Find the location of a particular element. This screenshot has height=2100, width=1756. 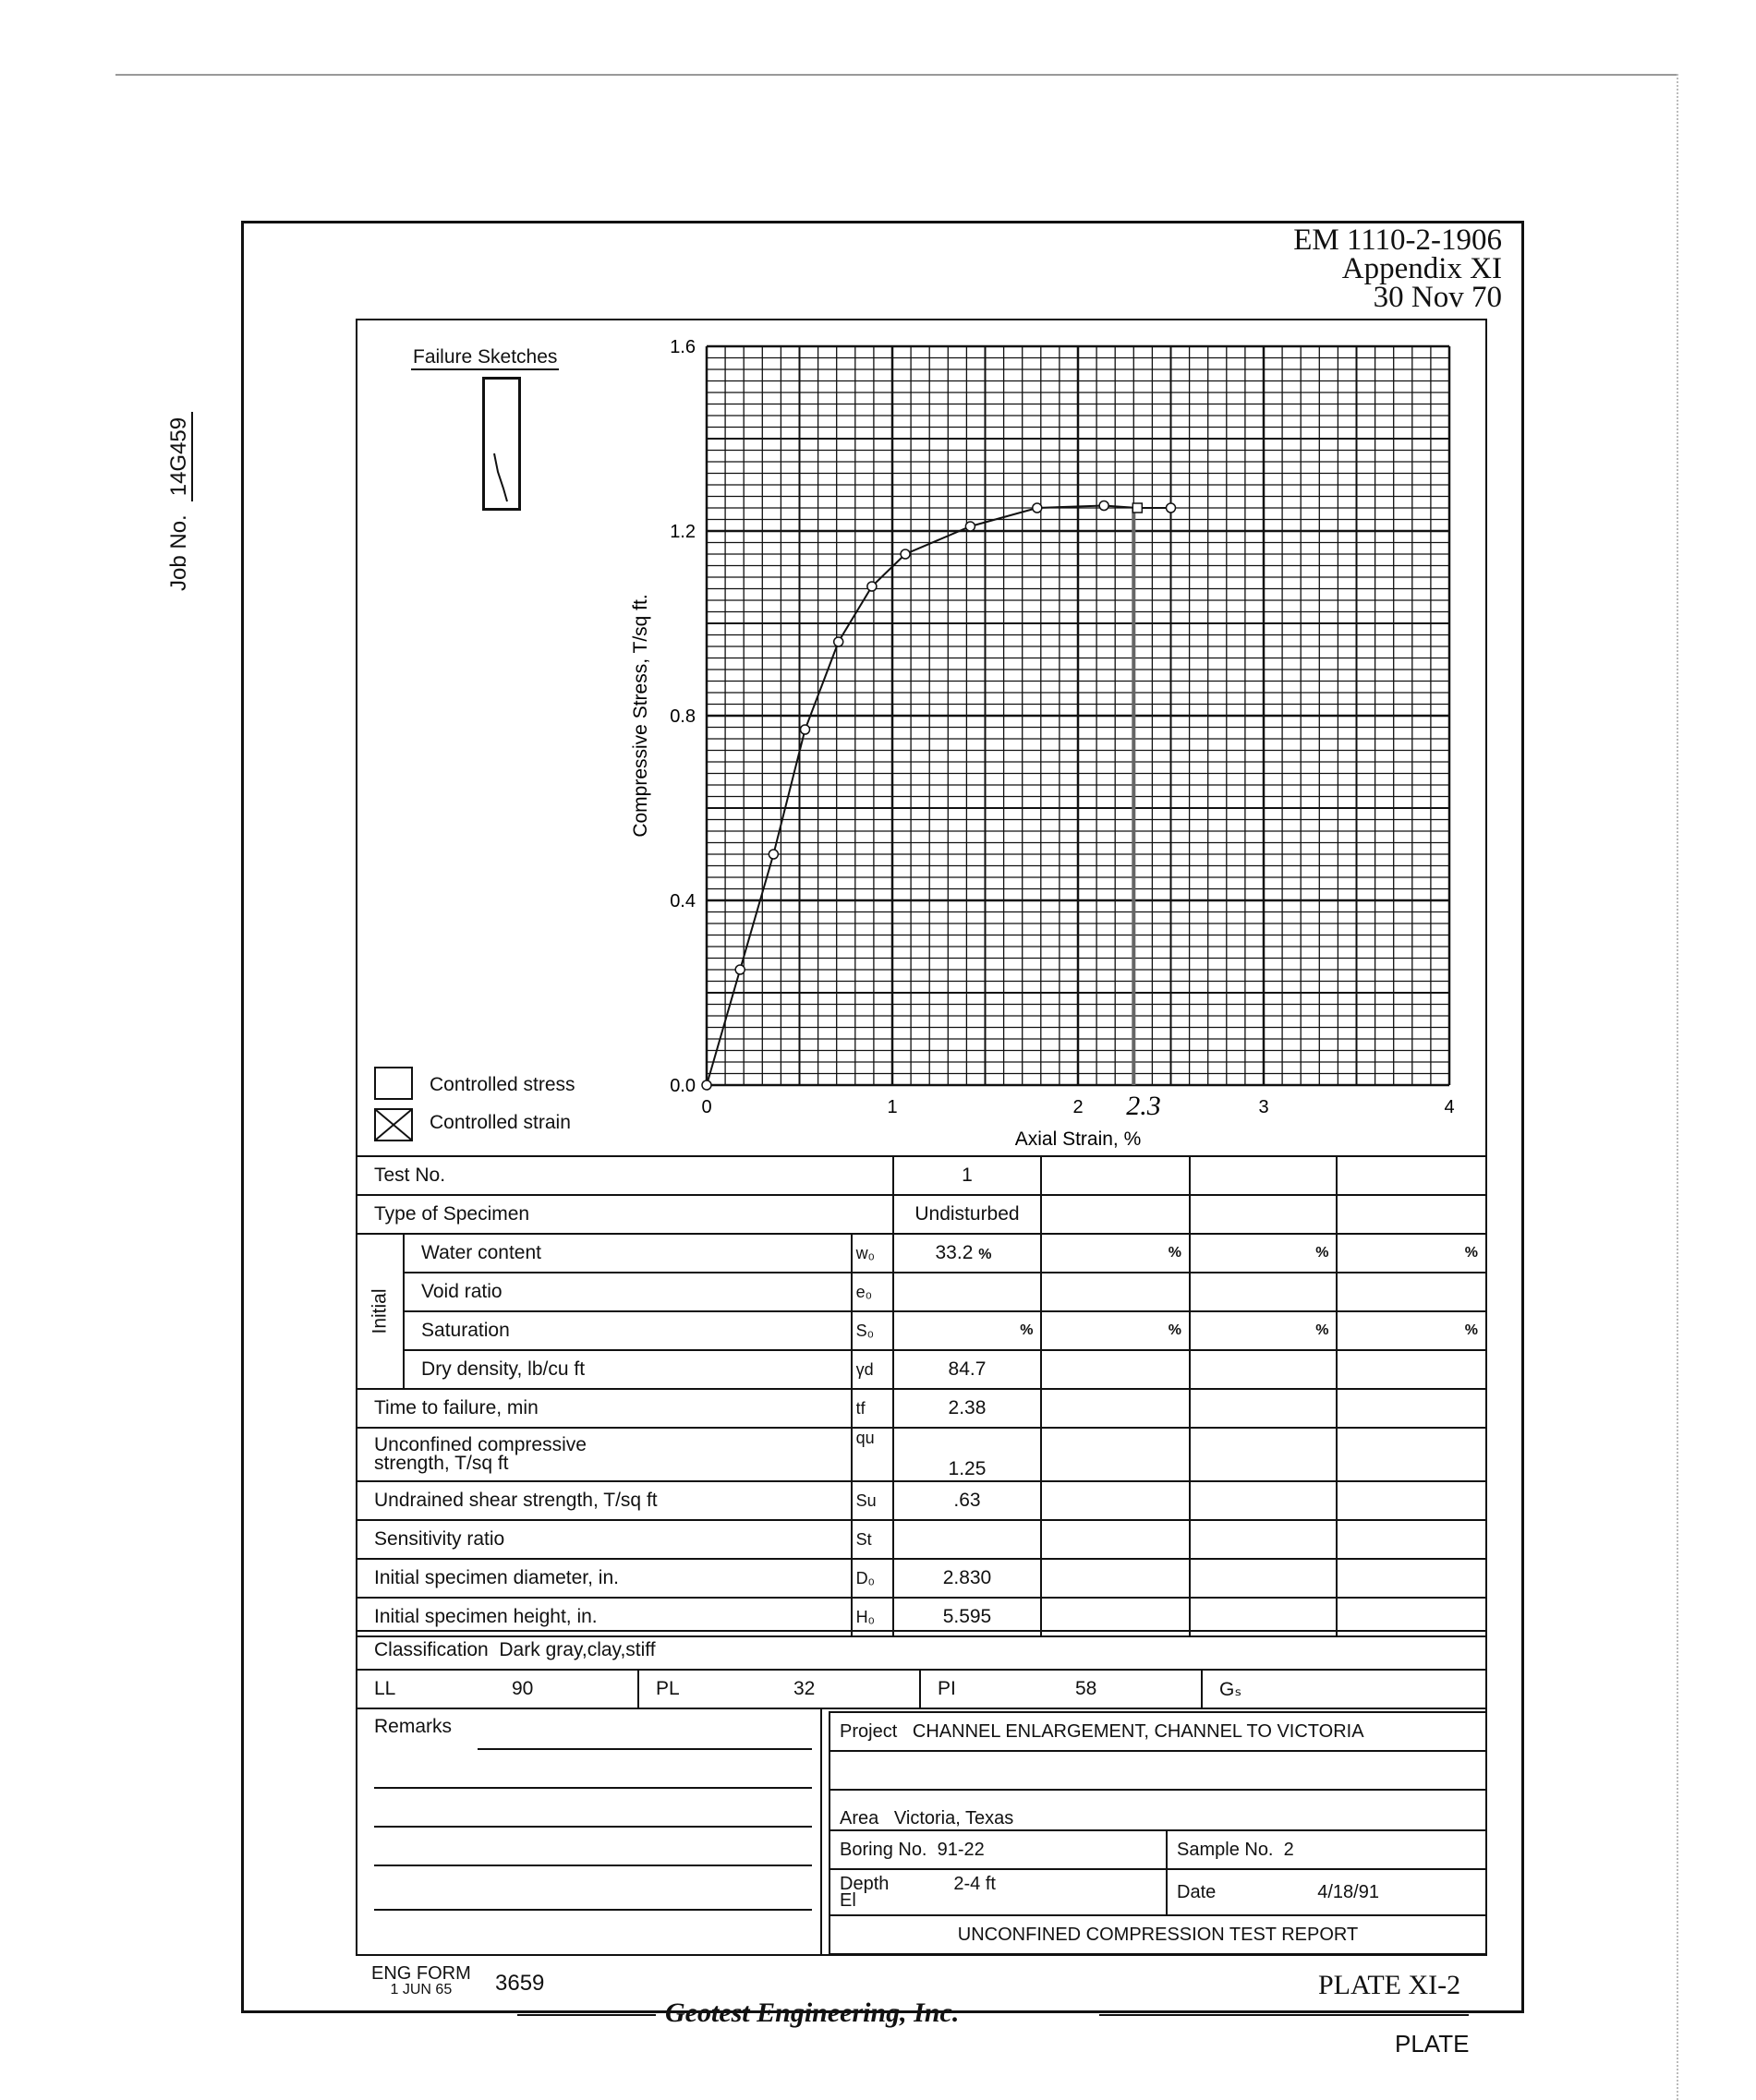

x-axis-label: Axial Strain, % is located at coordinates (1078, 1139).